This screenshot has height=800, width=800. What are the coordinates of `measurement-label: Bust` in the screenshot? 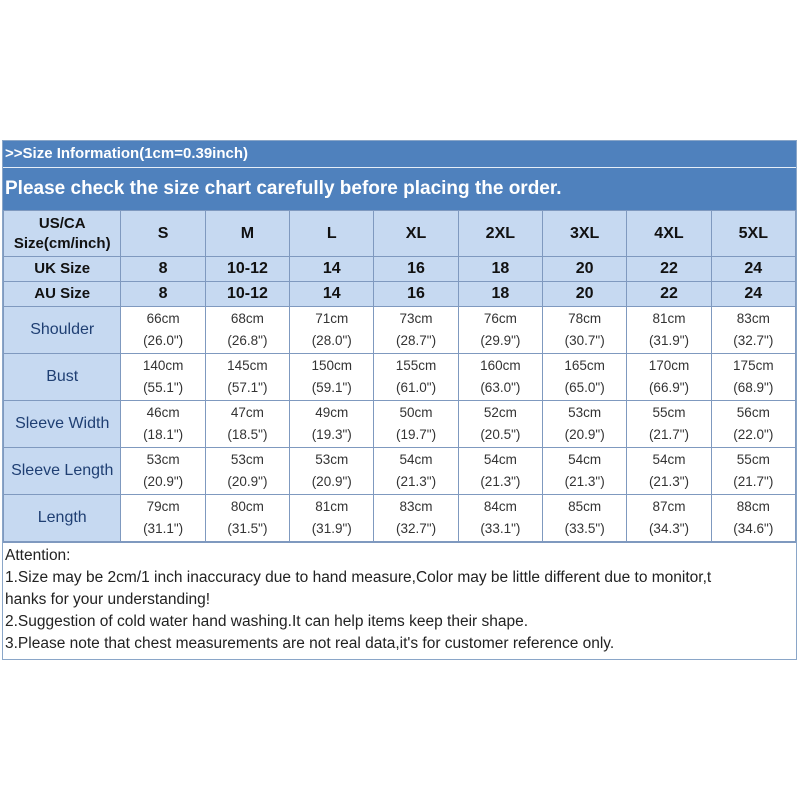 It's located at (62, 377).